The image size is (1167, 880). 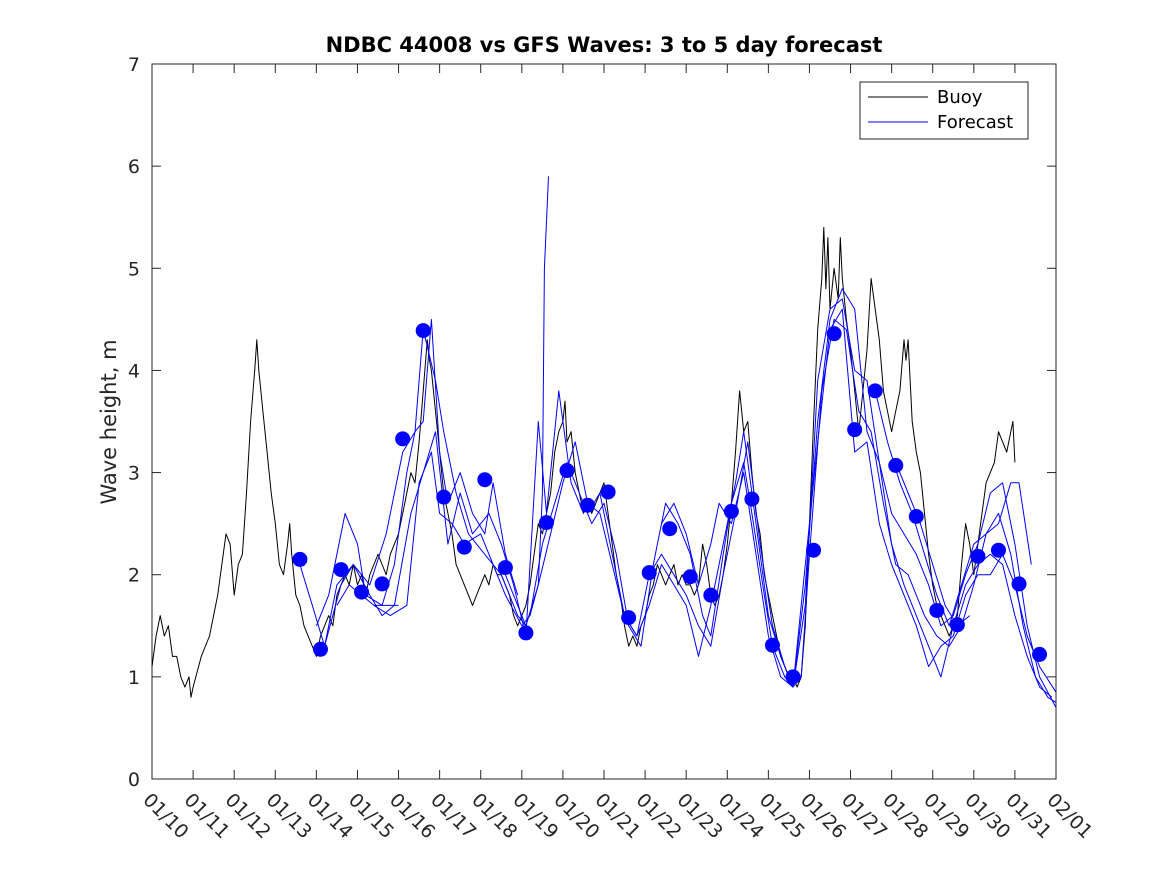 I want to click on legend: Buoy Forecast, so click(x=944, y=110).